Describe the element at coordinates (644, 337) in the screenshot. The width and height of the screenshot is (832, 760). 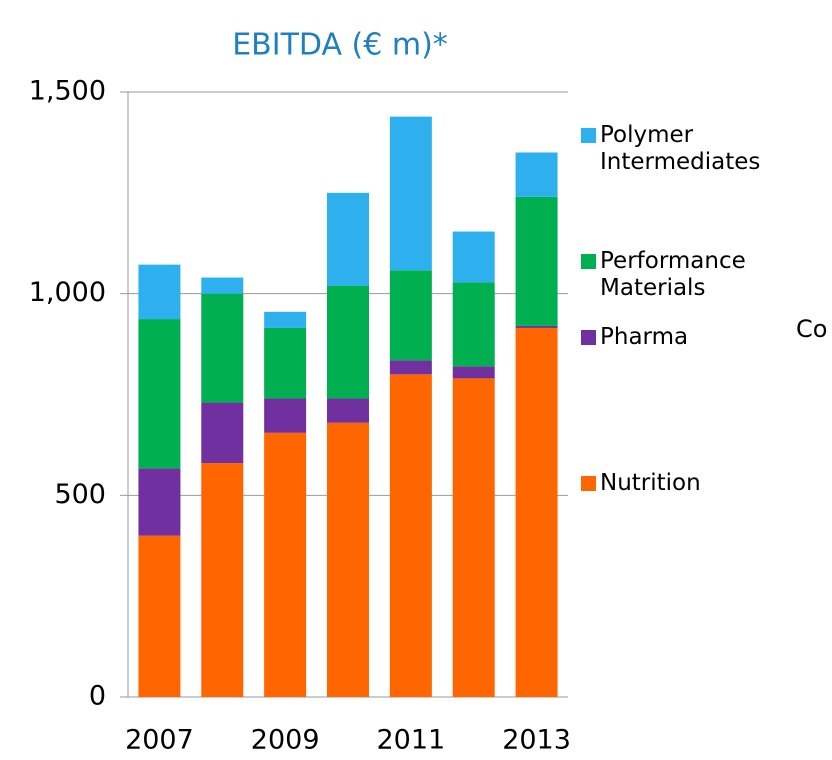
I see `legend-label: Pharma` at that location.